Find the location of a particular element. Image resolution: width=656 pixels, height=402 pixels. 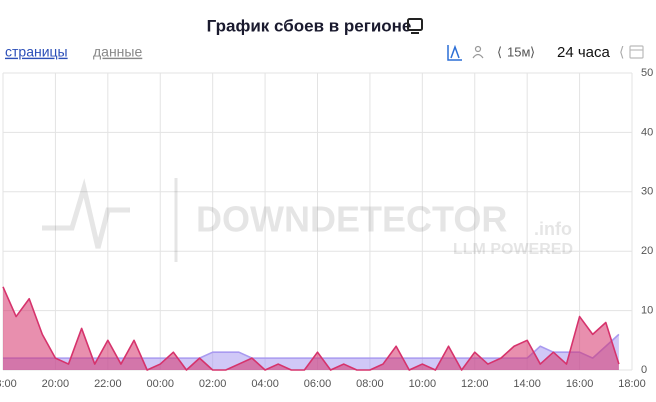

series-area is located at coordinates (311, 352).